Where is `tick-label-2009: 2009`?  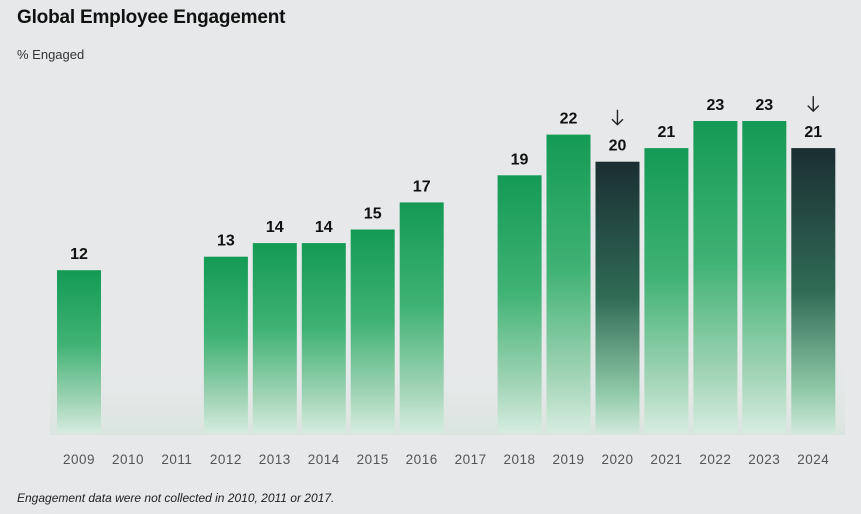
tick-label-2009: 2009 is located at coordinates (79, 459).